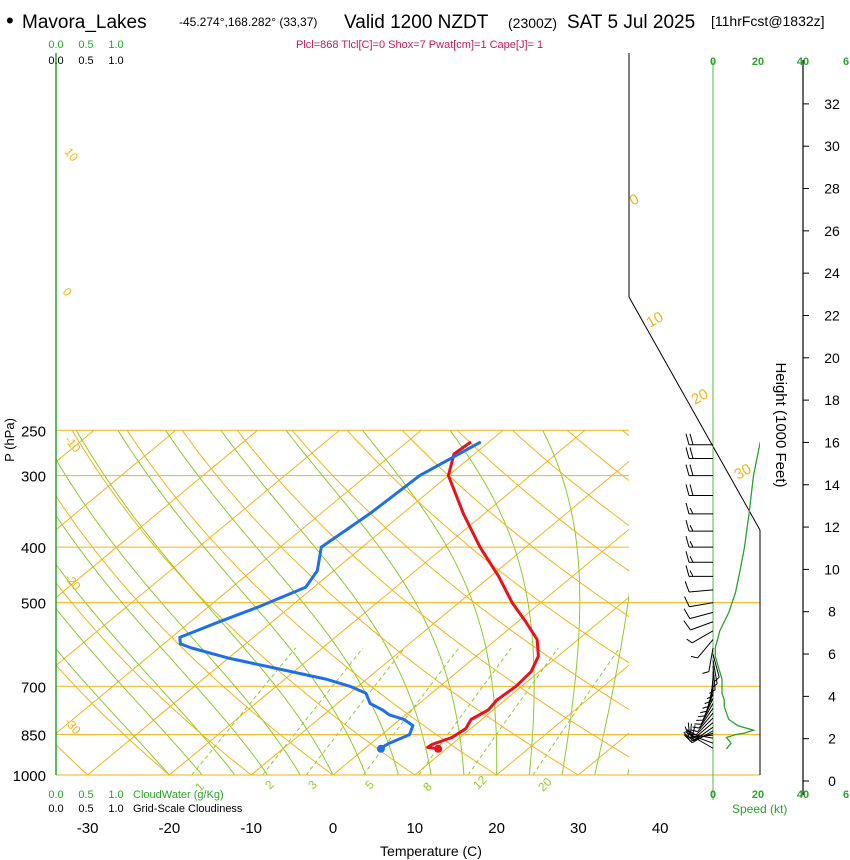 This screenshot has width=850, height=860. Describe the element at coordinates (832, 739) in the screenshot. I see `height-tick-label: 2` at that location.